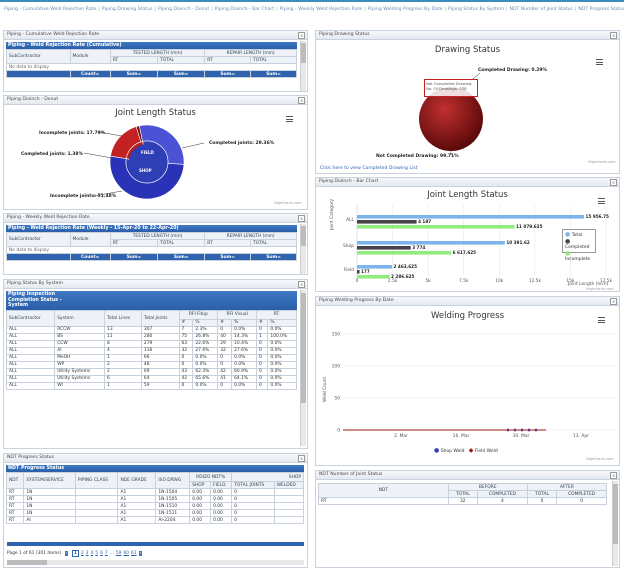  I want to click on table-row: ALL AI 4 116 32 27.6% 32 27.6% 0 0.0%, so click(151, 350).